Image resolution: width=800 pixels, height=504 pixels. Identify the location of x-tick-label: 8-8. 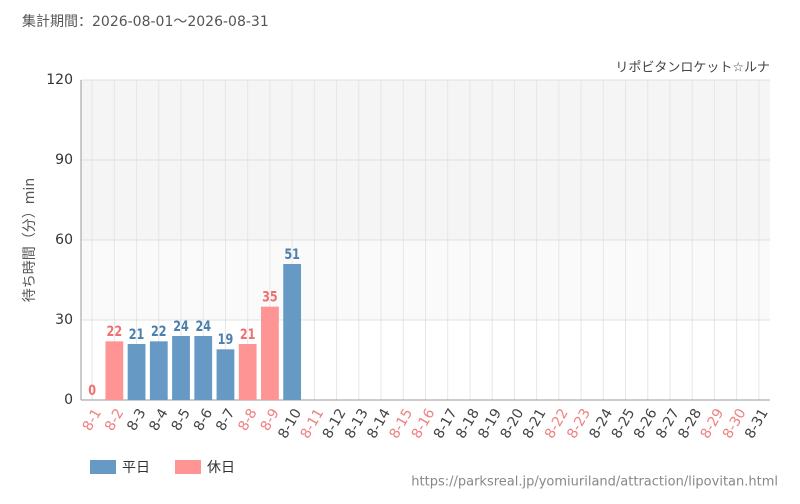
(247, 420).